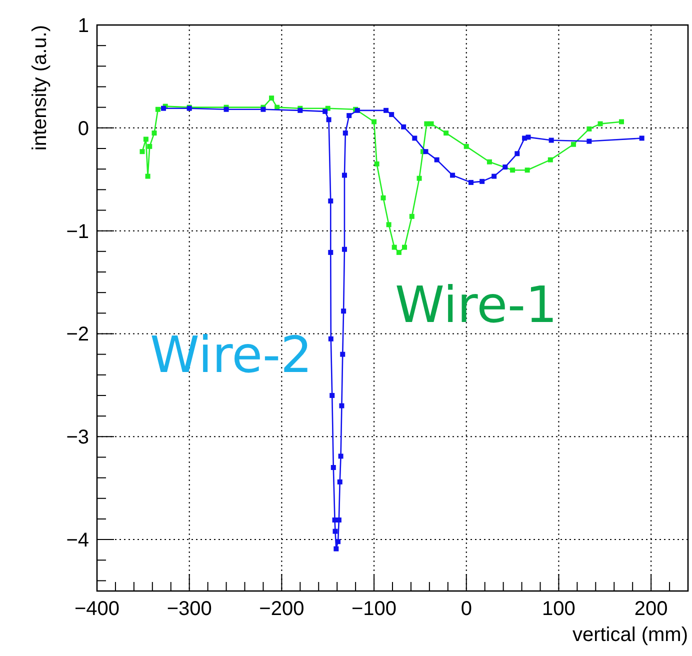  What do you see at coordinates (189, 609) in the screenshot?
I see `x-tick-label: −300` at bounding box center [189, 609].